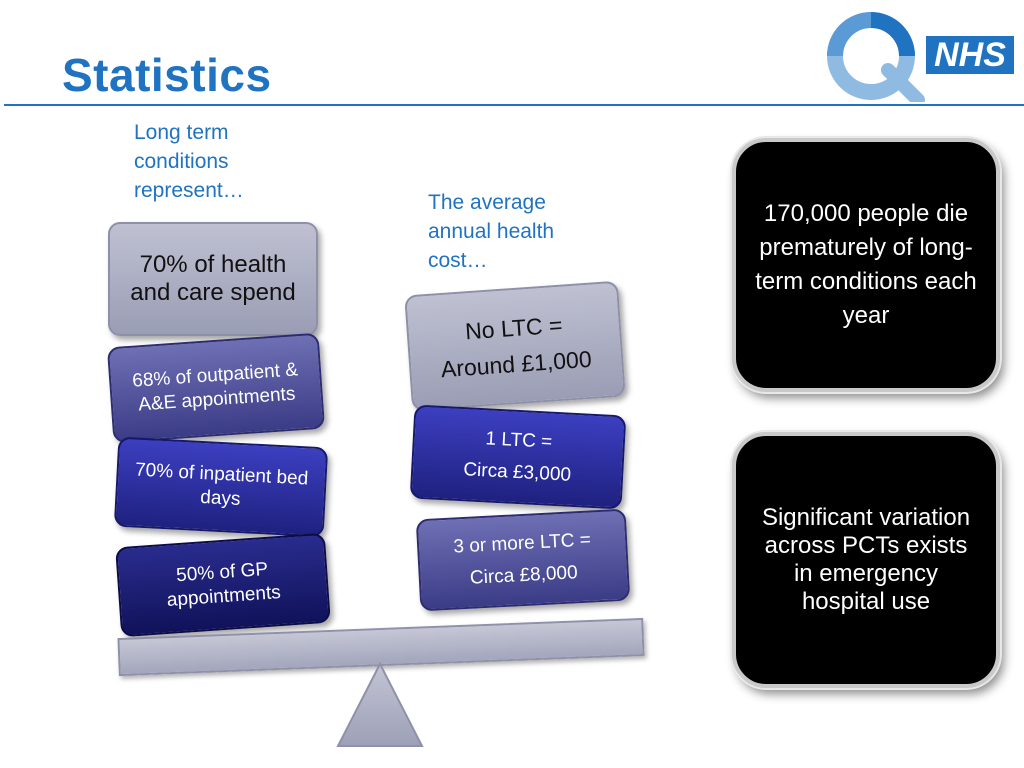 This screenshot has height=768, width=1024. I want to click on gp-appointments-text: 50% of GP appointments, so click(224, 584).